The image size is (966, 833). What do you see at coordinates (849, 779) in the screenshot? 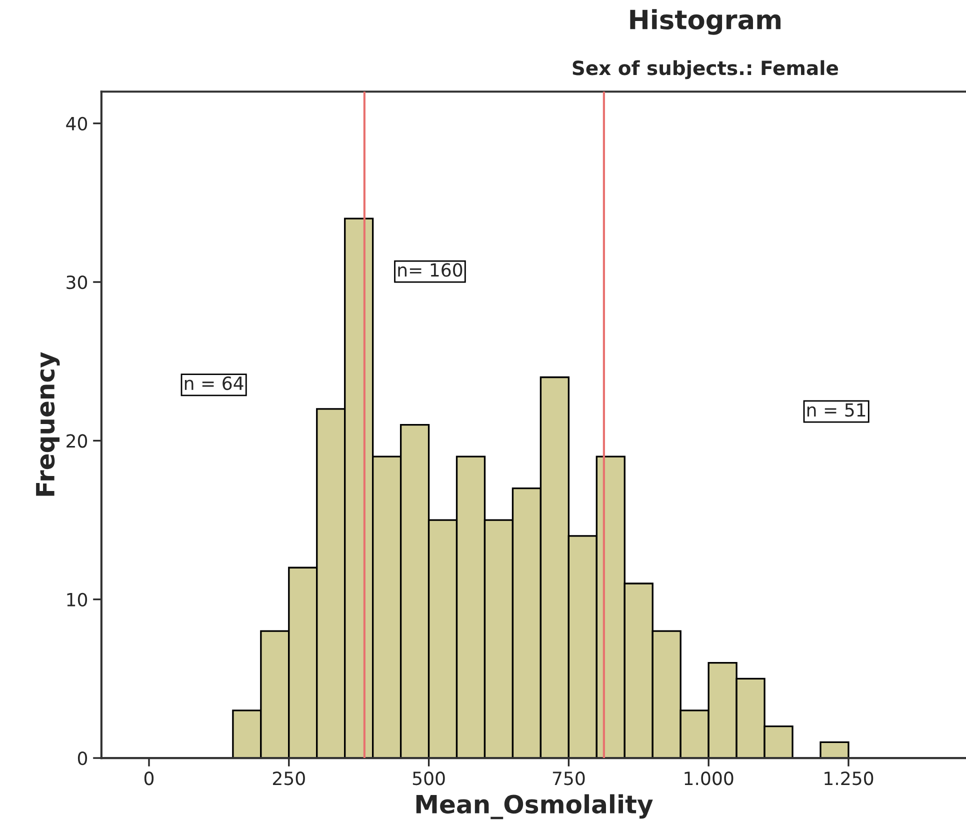
I see `x-tick-label: 1.250` at bounding box center [849, 779].